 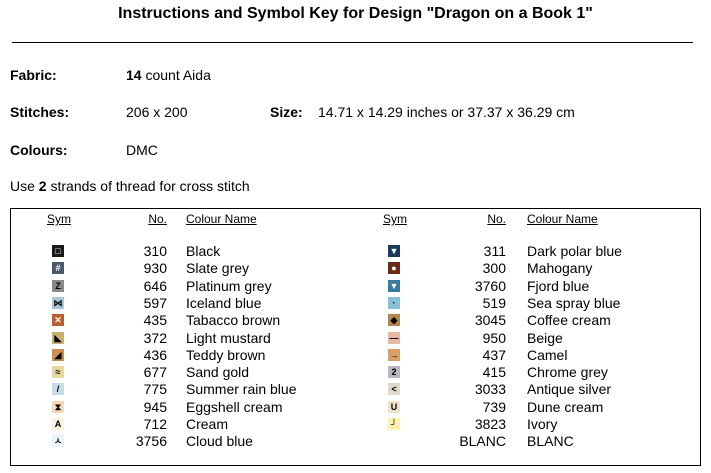 I want to click on count: 14, so click(x=134, y=75).